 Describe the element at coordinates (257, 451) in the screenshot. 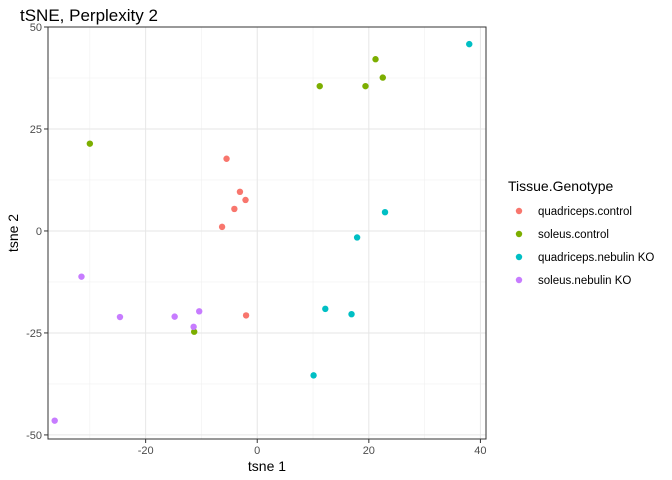

I see `x-tick-label: 0` at that location.